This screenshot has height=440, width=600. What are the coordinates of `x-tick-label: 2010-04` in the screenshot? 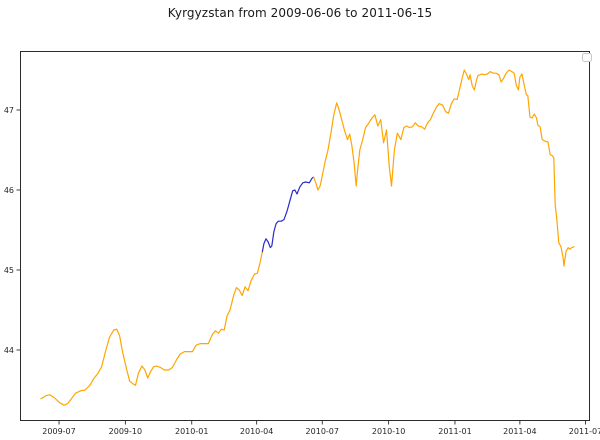 It's located at (256, 431).